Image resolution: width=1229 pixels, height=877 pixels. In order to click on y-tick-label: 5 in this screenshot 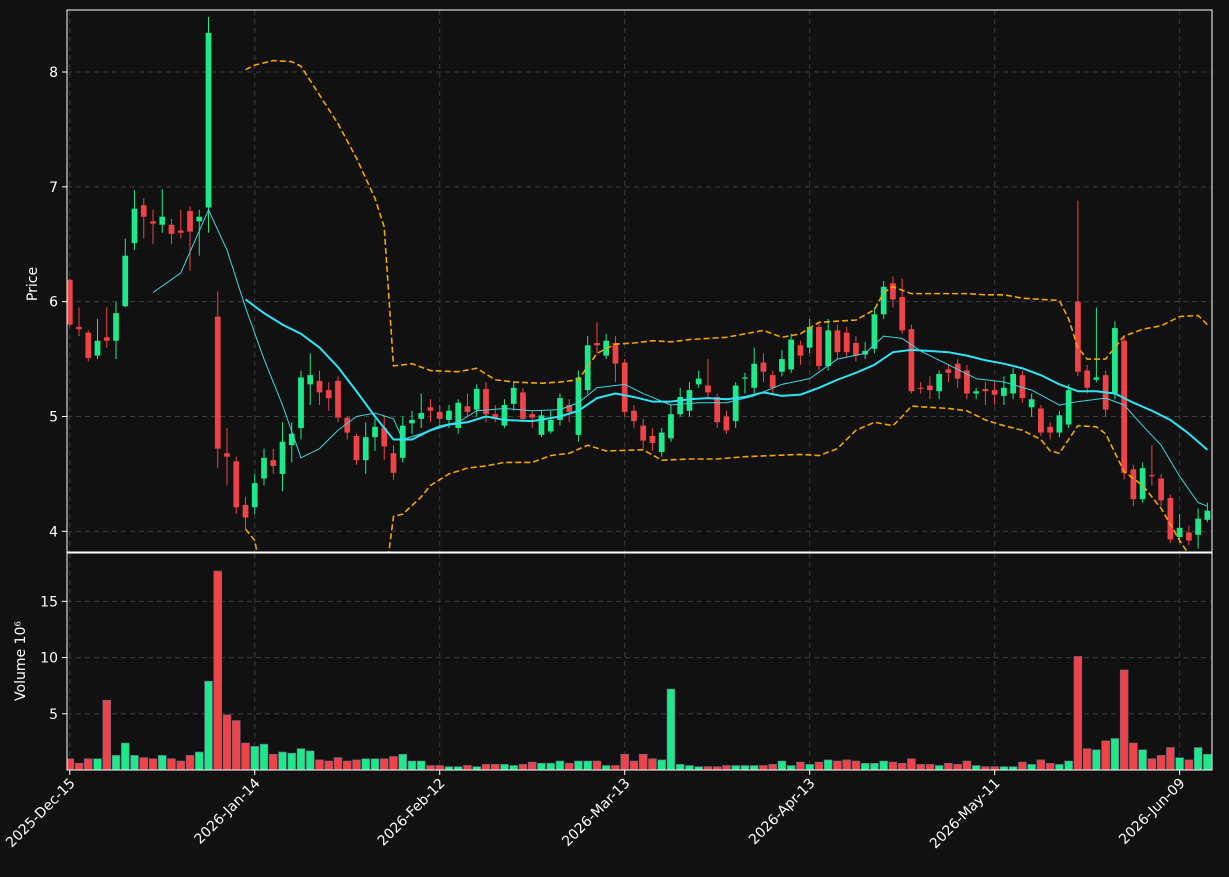, I will do `click(53, 418)`.